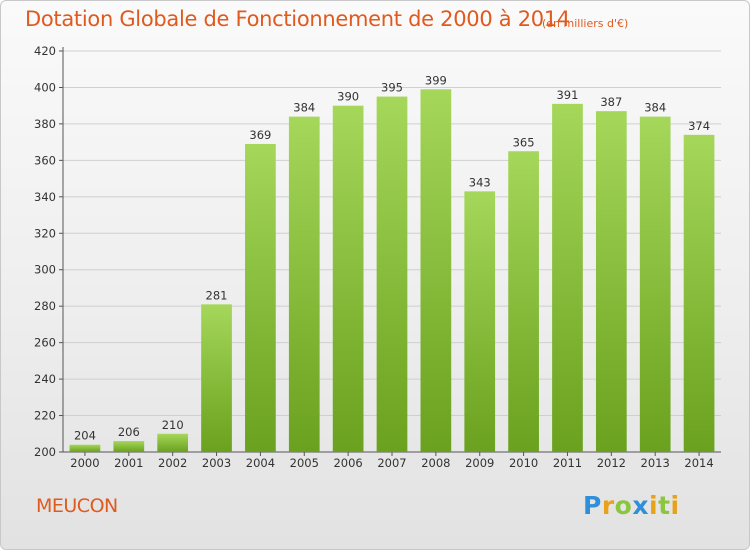 Image resolution: width=750 pixels, height=550 pixels. What do you see at coordinates (523, 301) in the screenshot?
I see `bar-2010` at bounding box center [523, 301].